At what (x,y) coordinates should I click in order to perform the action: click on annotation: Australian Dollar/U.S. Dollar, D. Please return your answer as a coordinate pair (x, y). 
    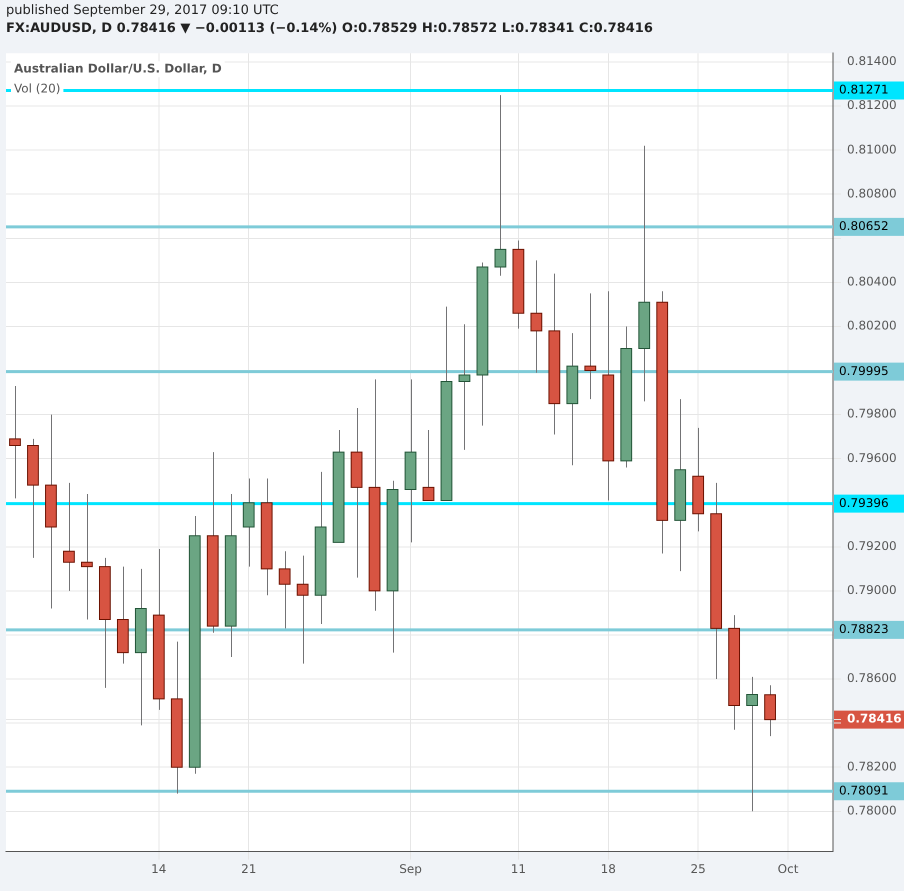
    Looking at the image, I should click on (118, 68).